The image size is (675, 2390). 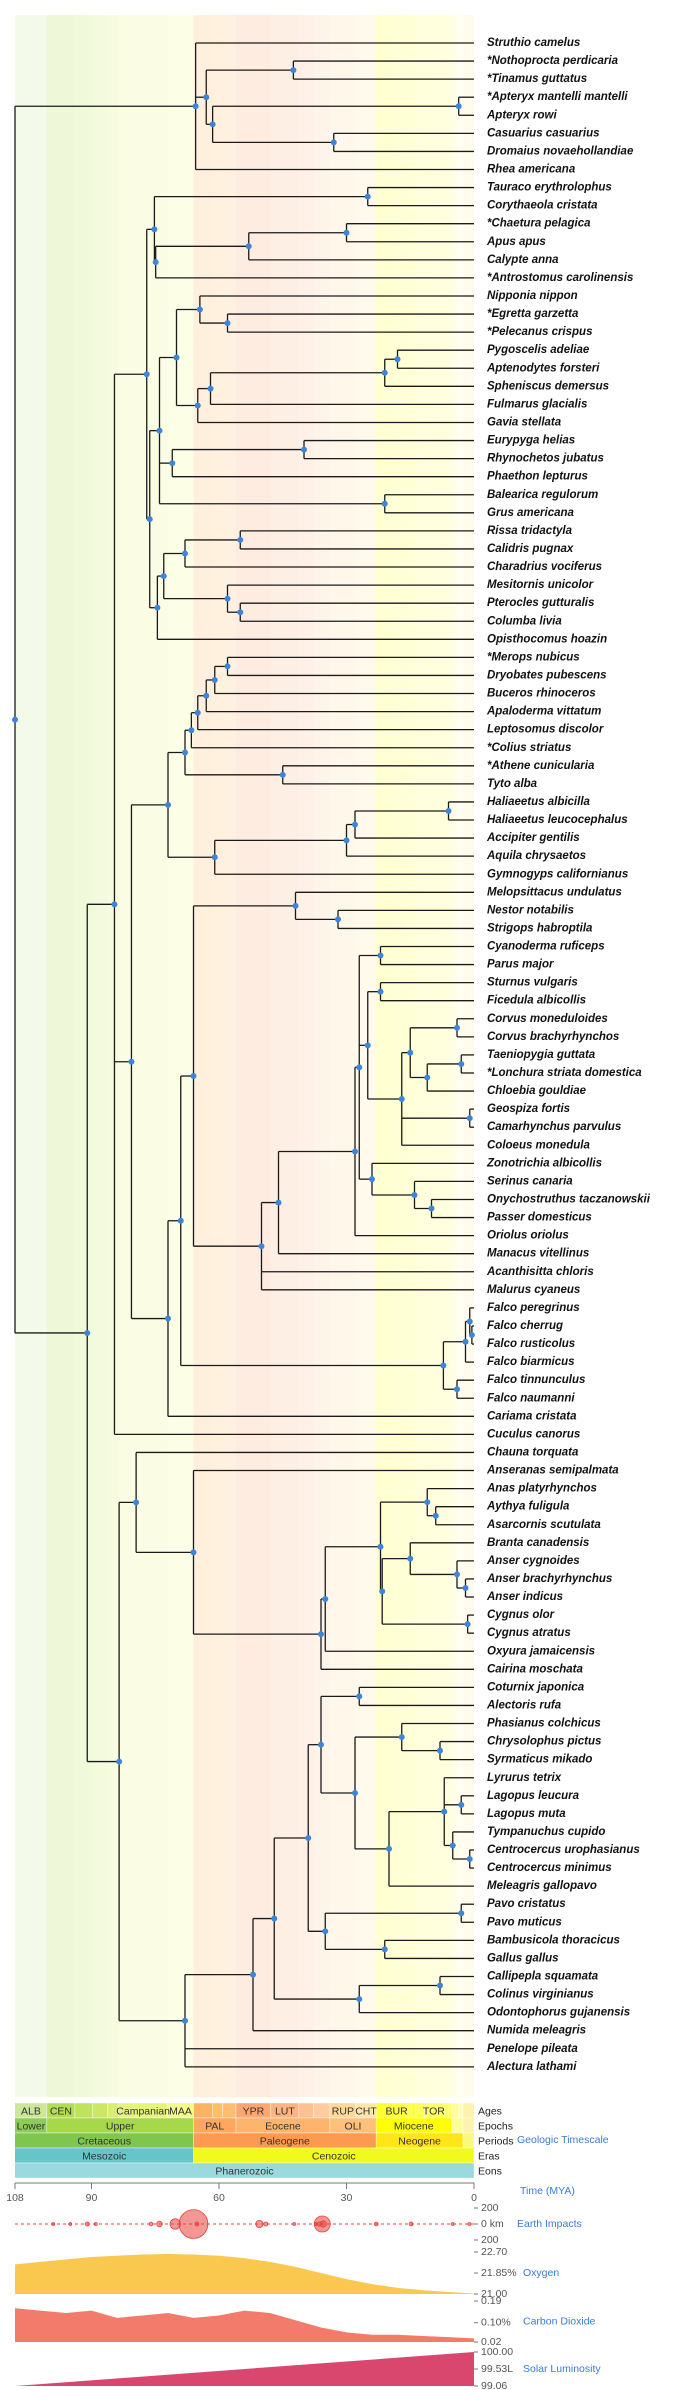 What do you see at coordinates (533, 1561) in the screenshot?
I see `taxon-label: Anser cygnoides` at bounding box center [533, 1561].